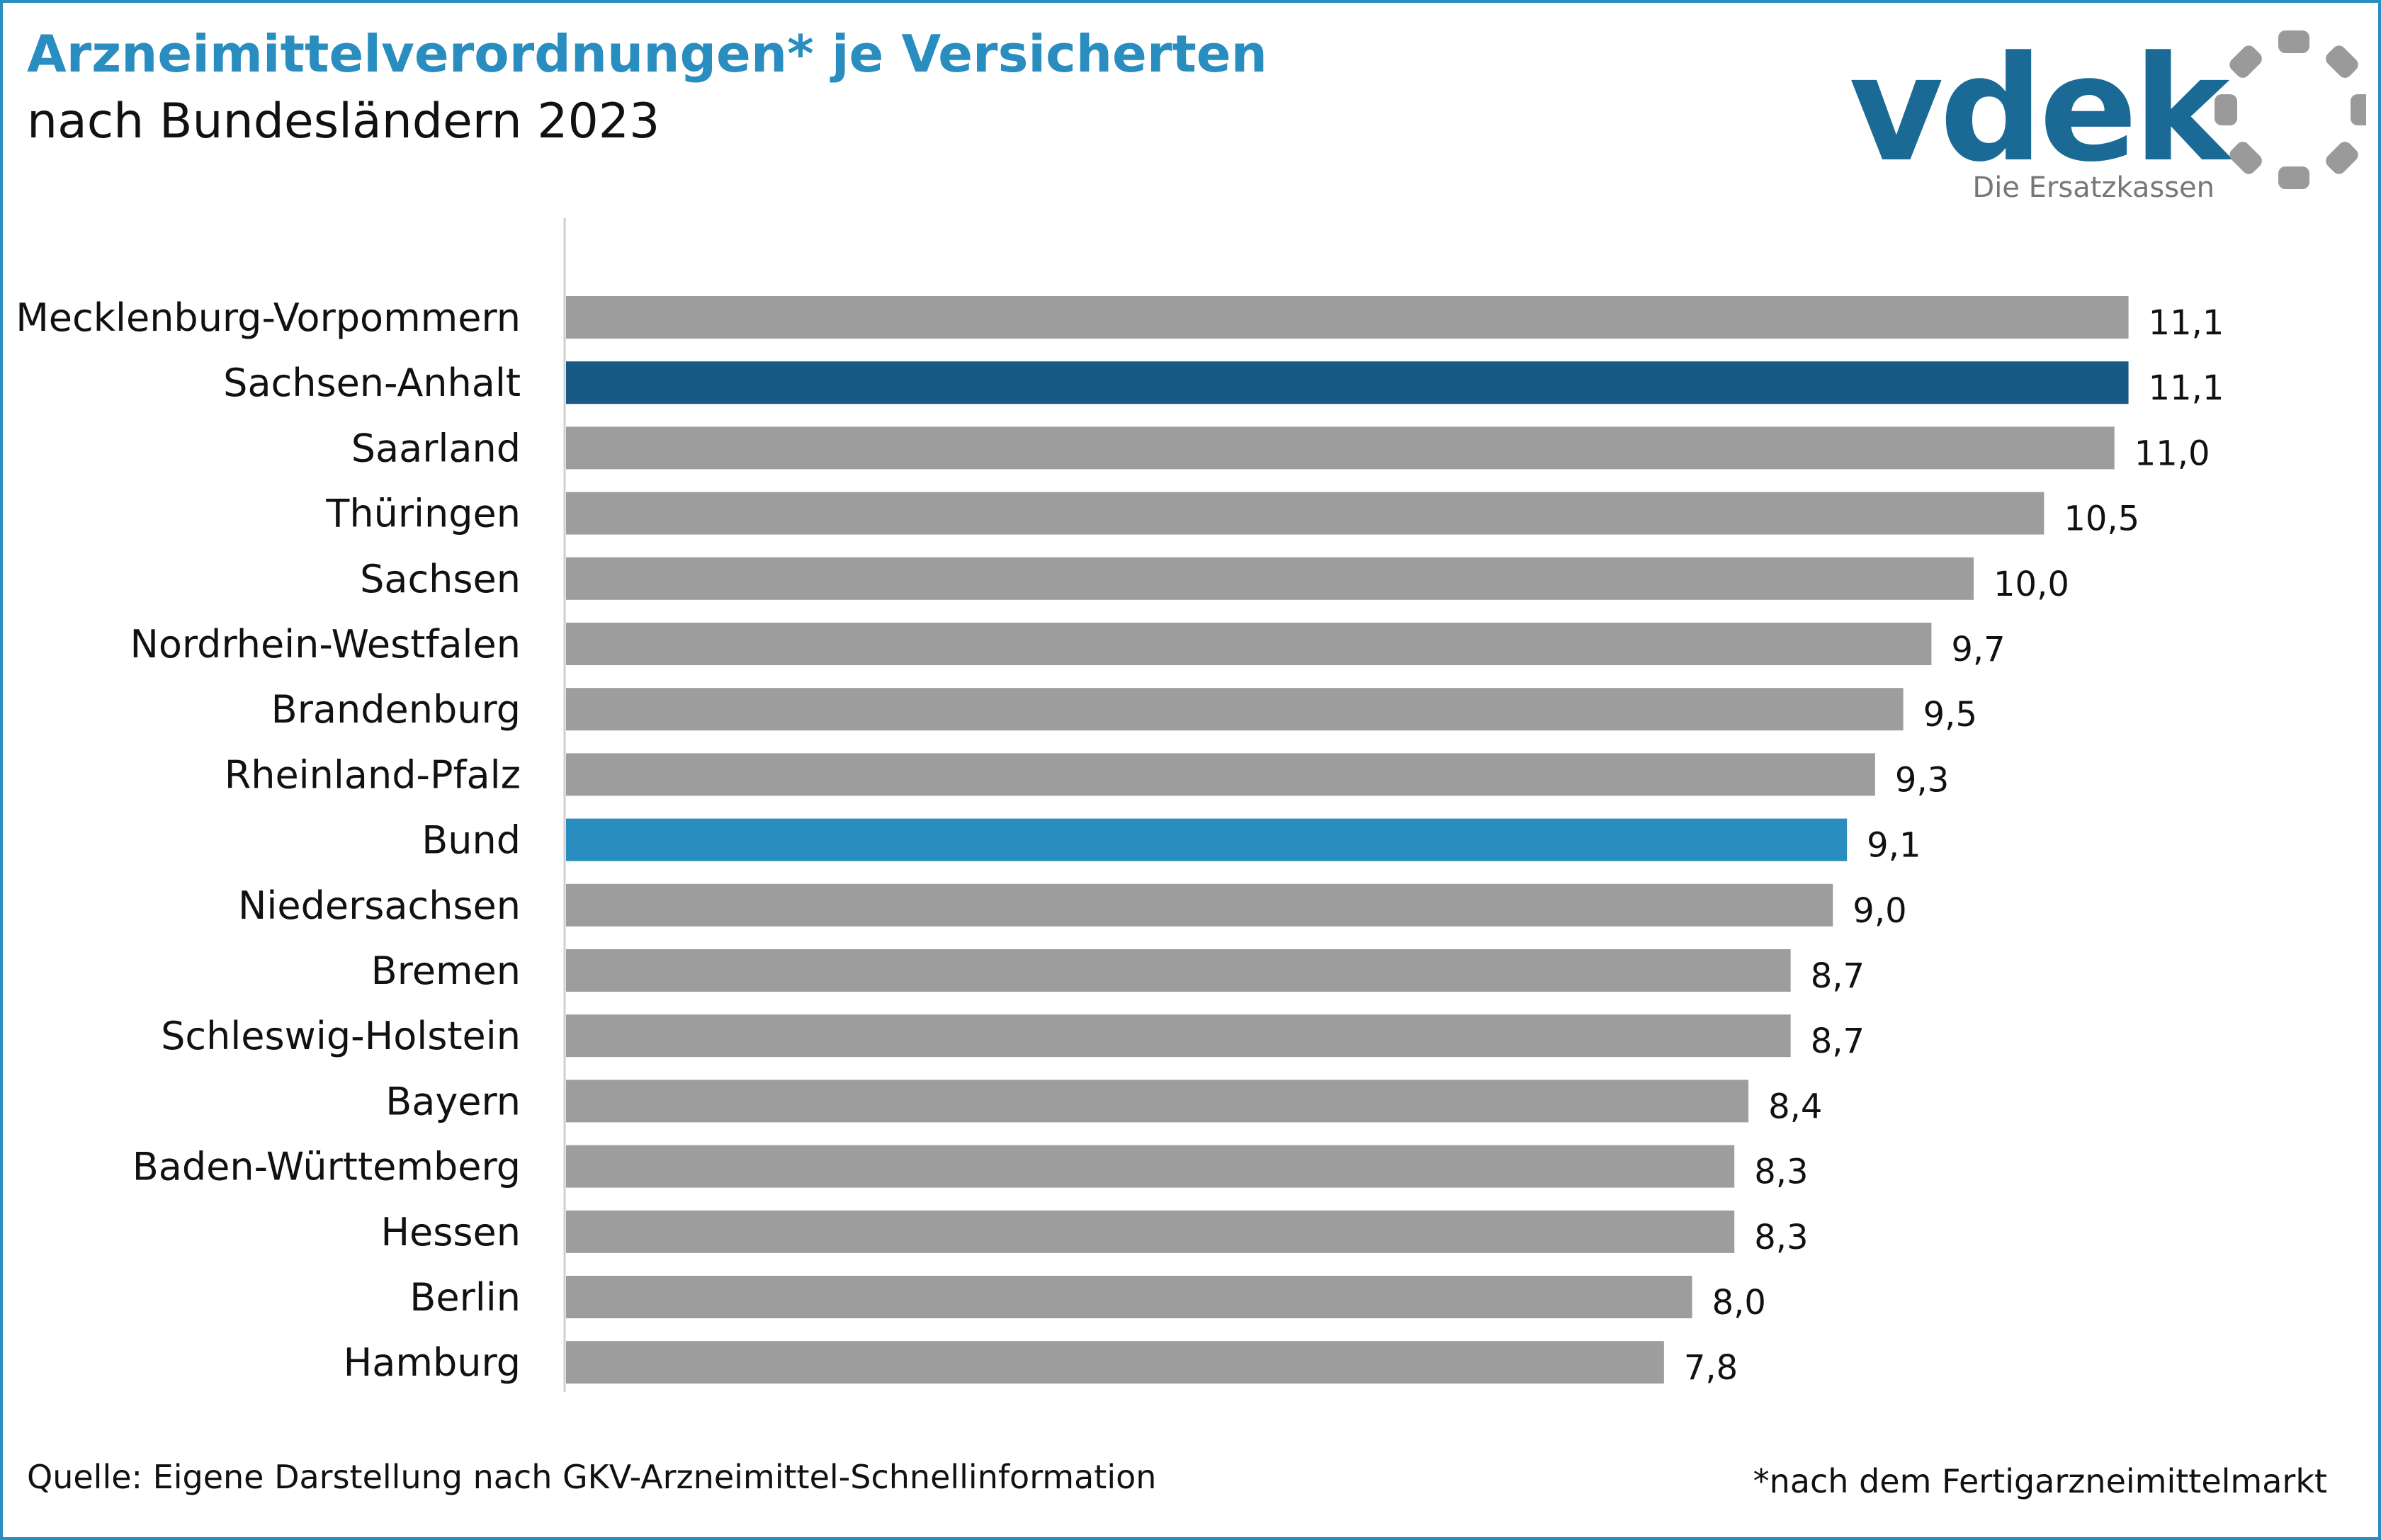 This screenshot has height=1540, width=2381. I want to click on category-label: Thüringen, so click(423, 514).